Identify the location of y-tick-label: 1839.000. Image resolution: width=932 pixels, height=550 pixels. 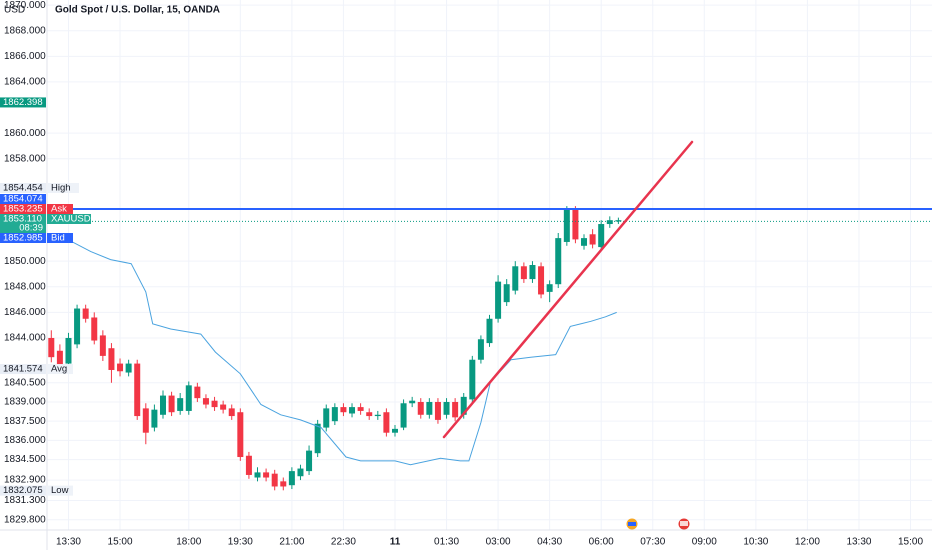
(25, 402).